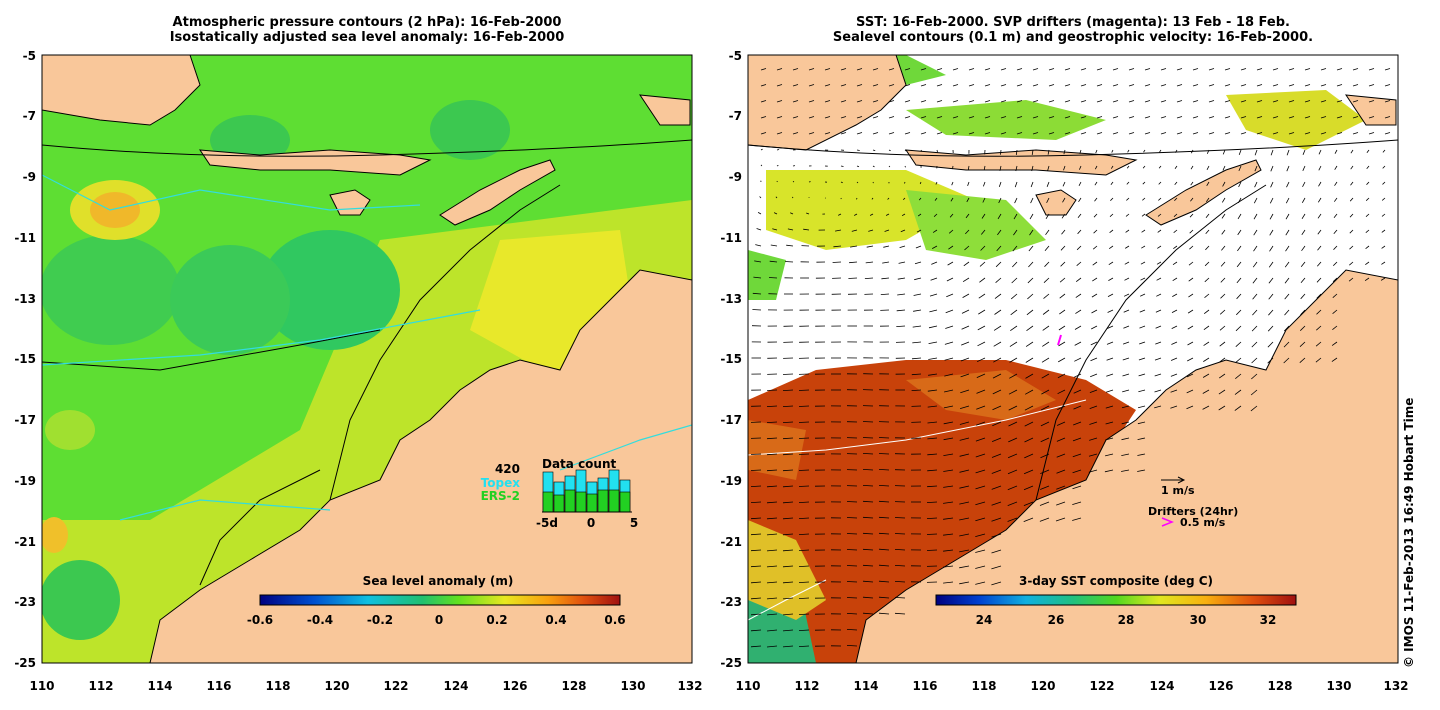  What do you see at coordinates (1161, 686) in the screenshot?
I see `right-lon-tick: 124` at bounding box center [1161, 686].